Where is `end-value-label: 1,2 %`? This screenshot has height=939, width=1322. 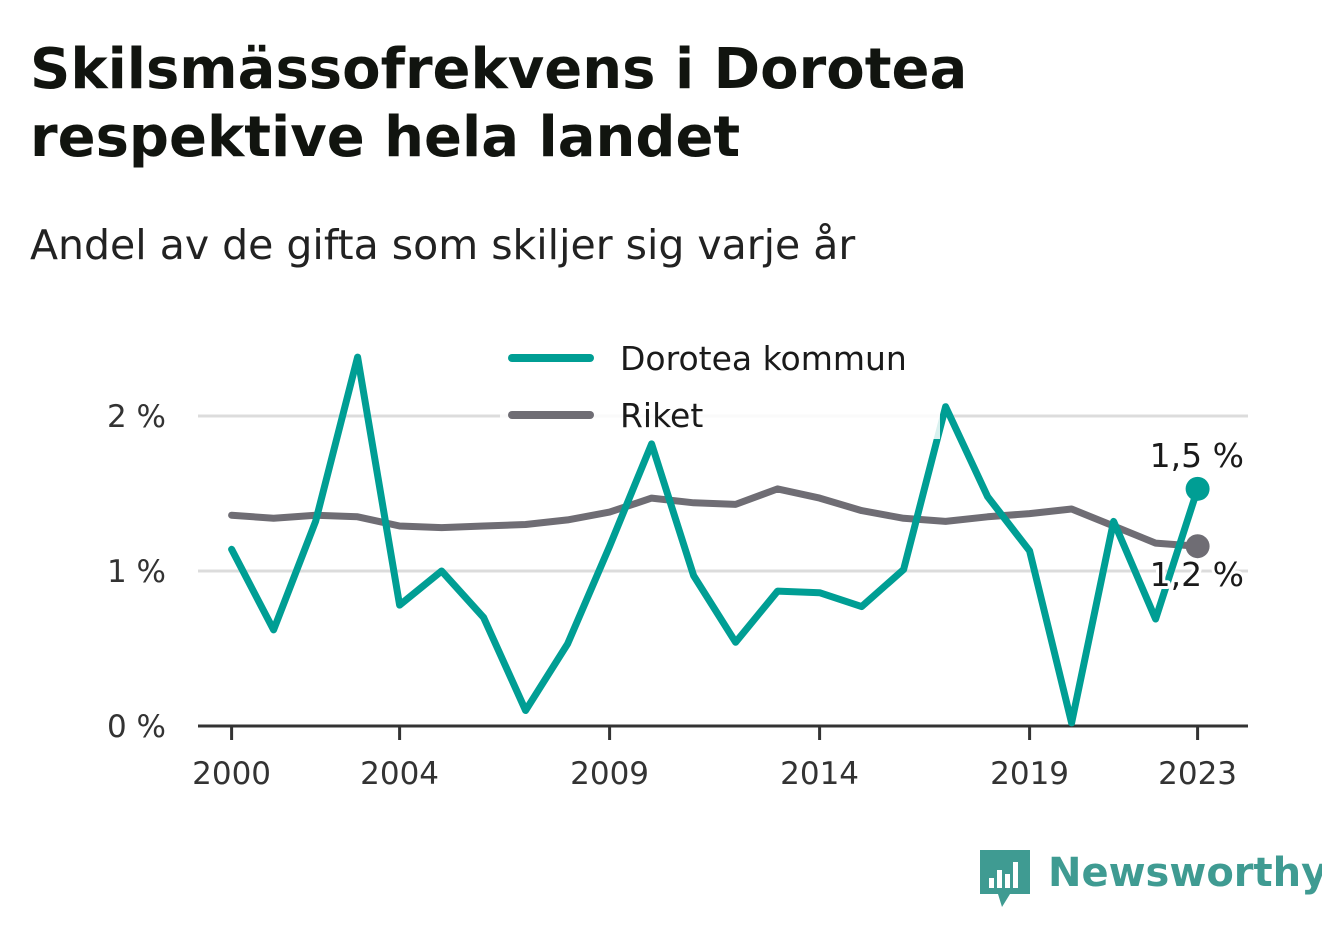 end-value-label: 1,2 % is located at coordinates (1197, 574).